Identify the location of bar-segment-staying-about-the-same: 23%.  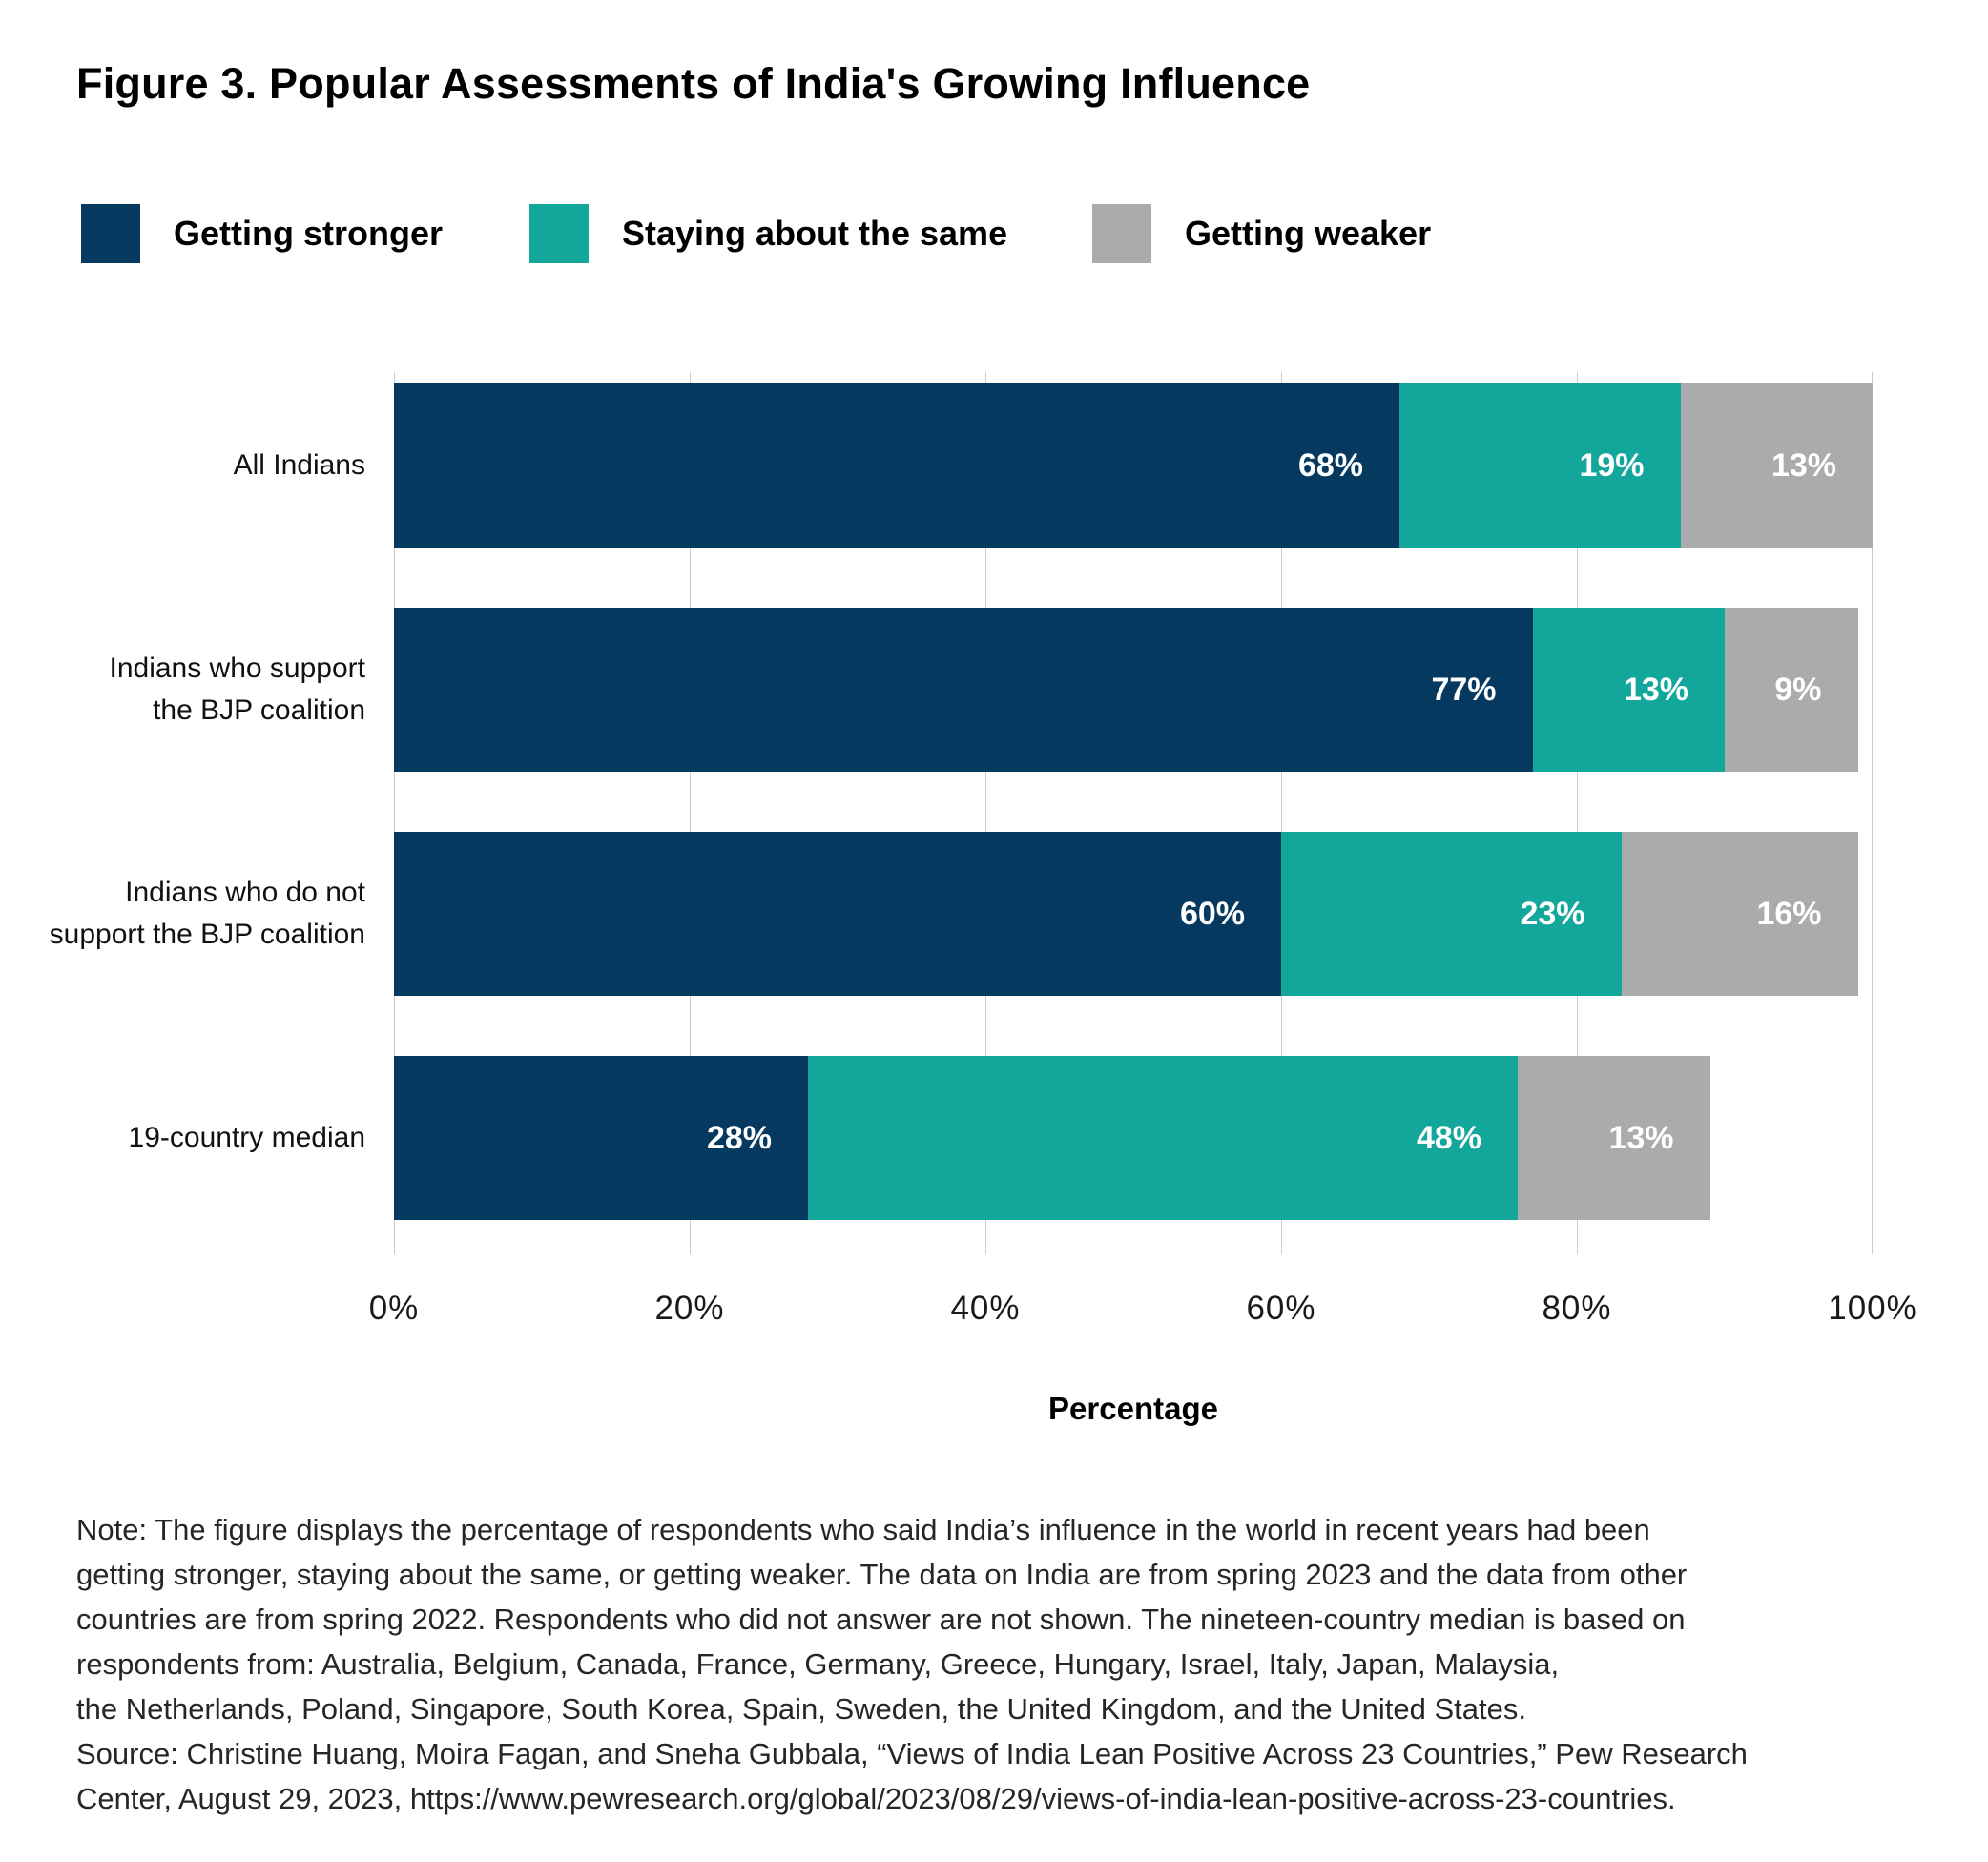
(1452, 914).